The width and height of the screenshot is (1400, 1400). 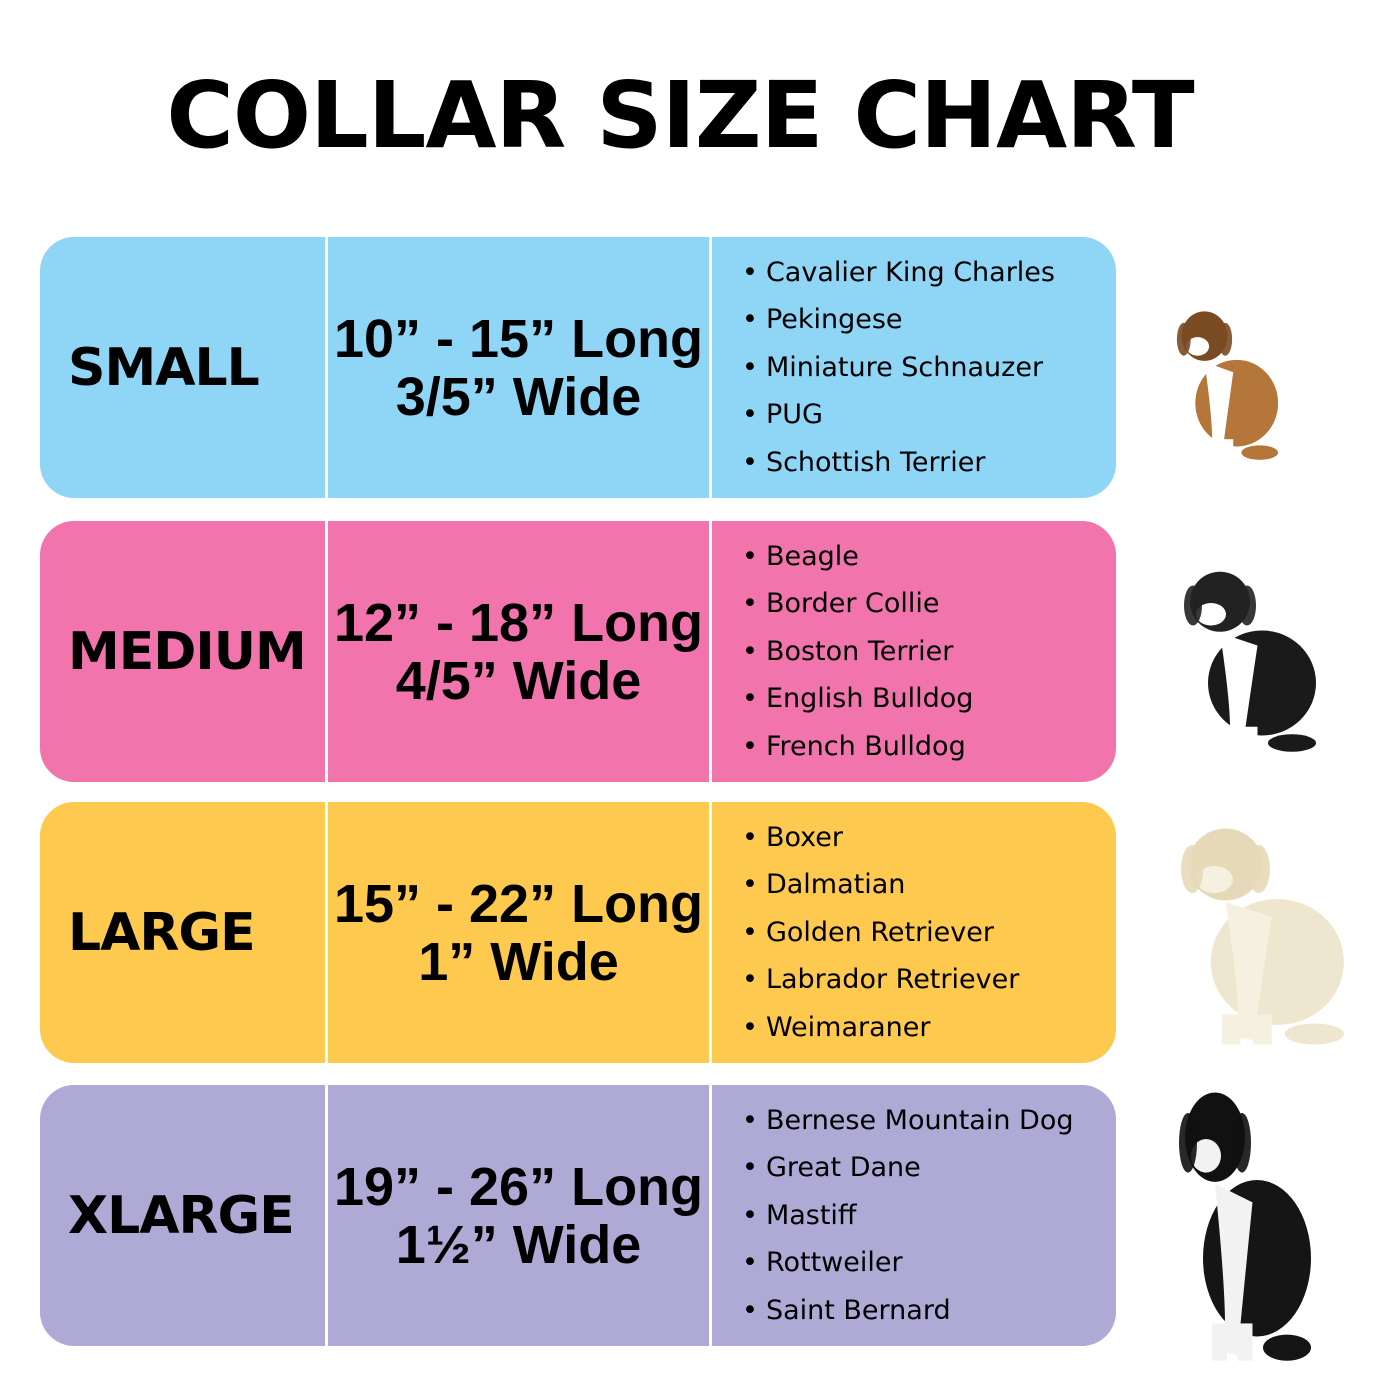 I want to click on dimensions: 12” - 18” Long 4/5” Wide, so click(x=518, y=651).